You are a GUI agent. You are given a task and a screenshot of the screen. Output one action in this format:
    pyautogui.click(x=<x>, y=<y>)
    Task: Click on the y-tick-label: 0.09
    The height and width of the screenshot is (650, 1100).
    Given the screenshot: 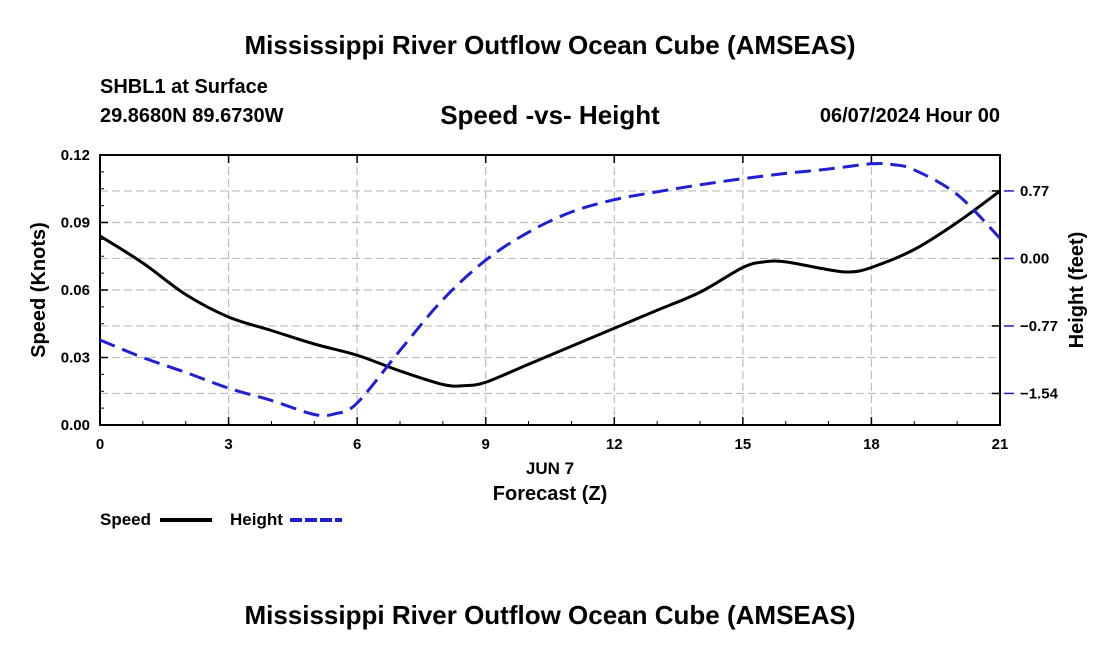 What is the action you would take?
    pyautogui.click(x=75, y=223)
    